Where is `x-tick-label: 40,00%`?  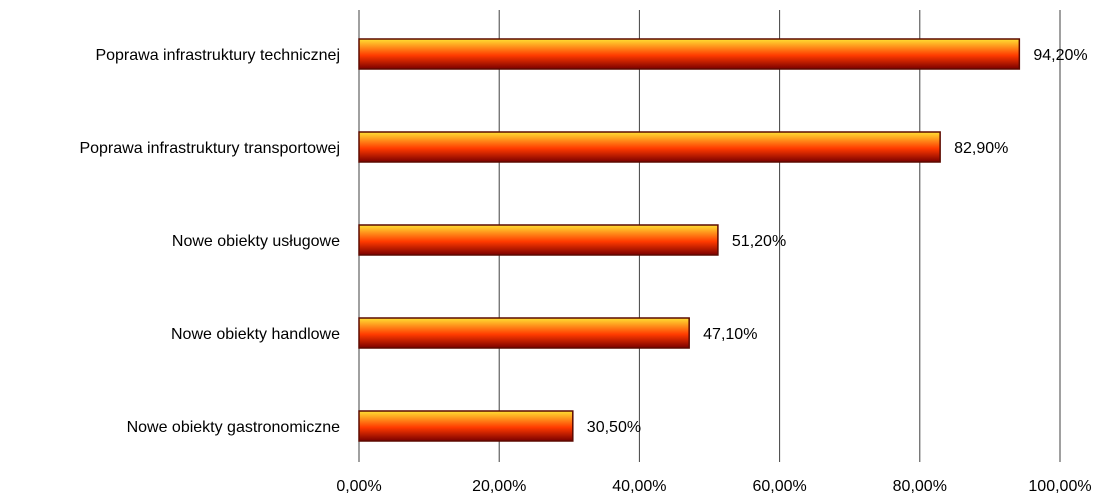
x-tick-label: 40,00% is located at coordinates (639, 486).